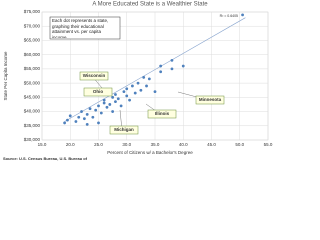 The height and width of the screenshot is (240, 320). Describe the element at coordinates (211, 144) in the screenshot. I see `x-tick-label: 45.0` at that location.